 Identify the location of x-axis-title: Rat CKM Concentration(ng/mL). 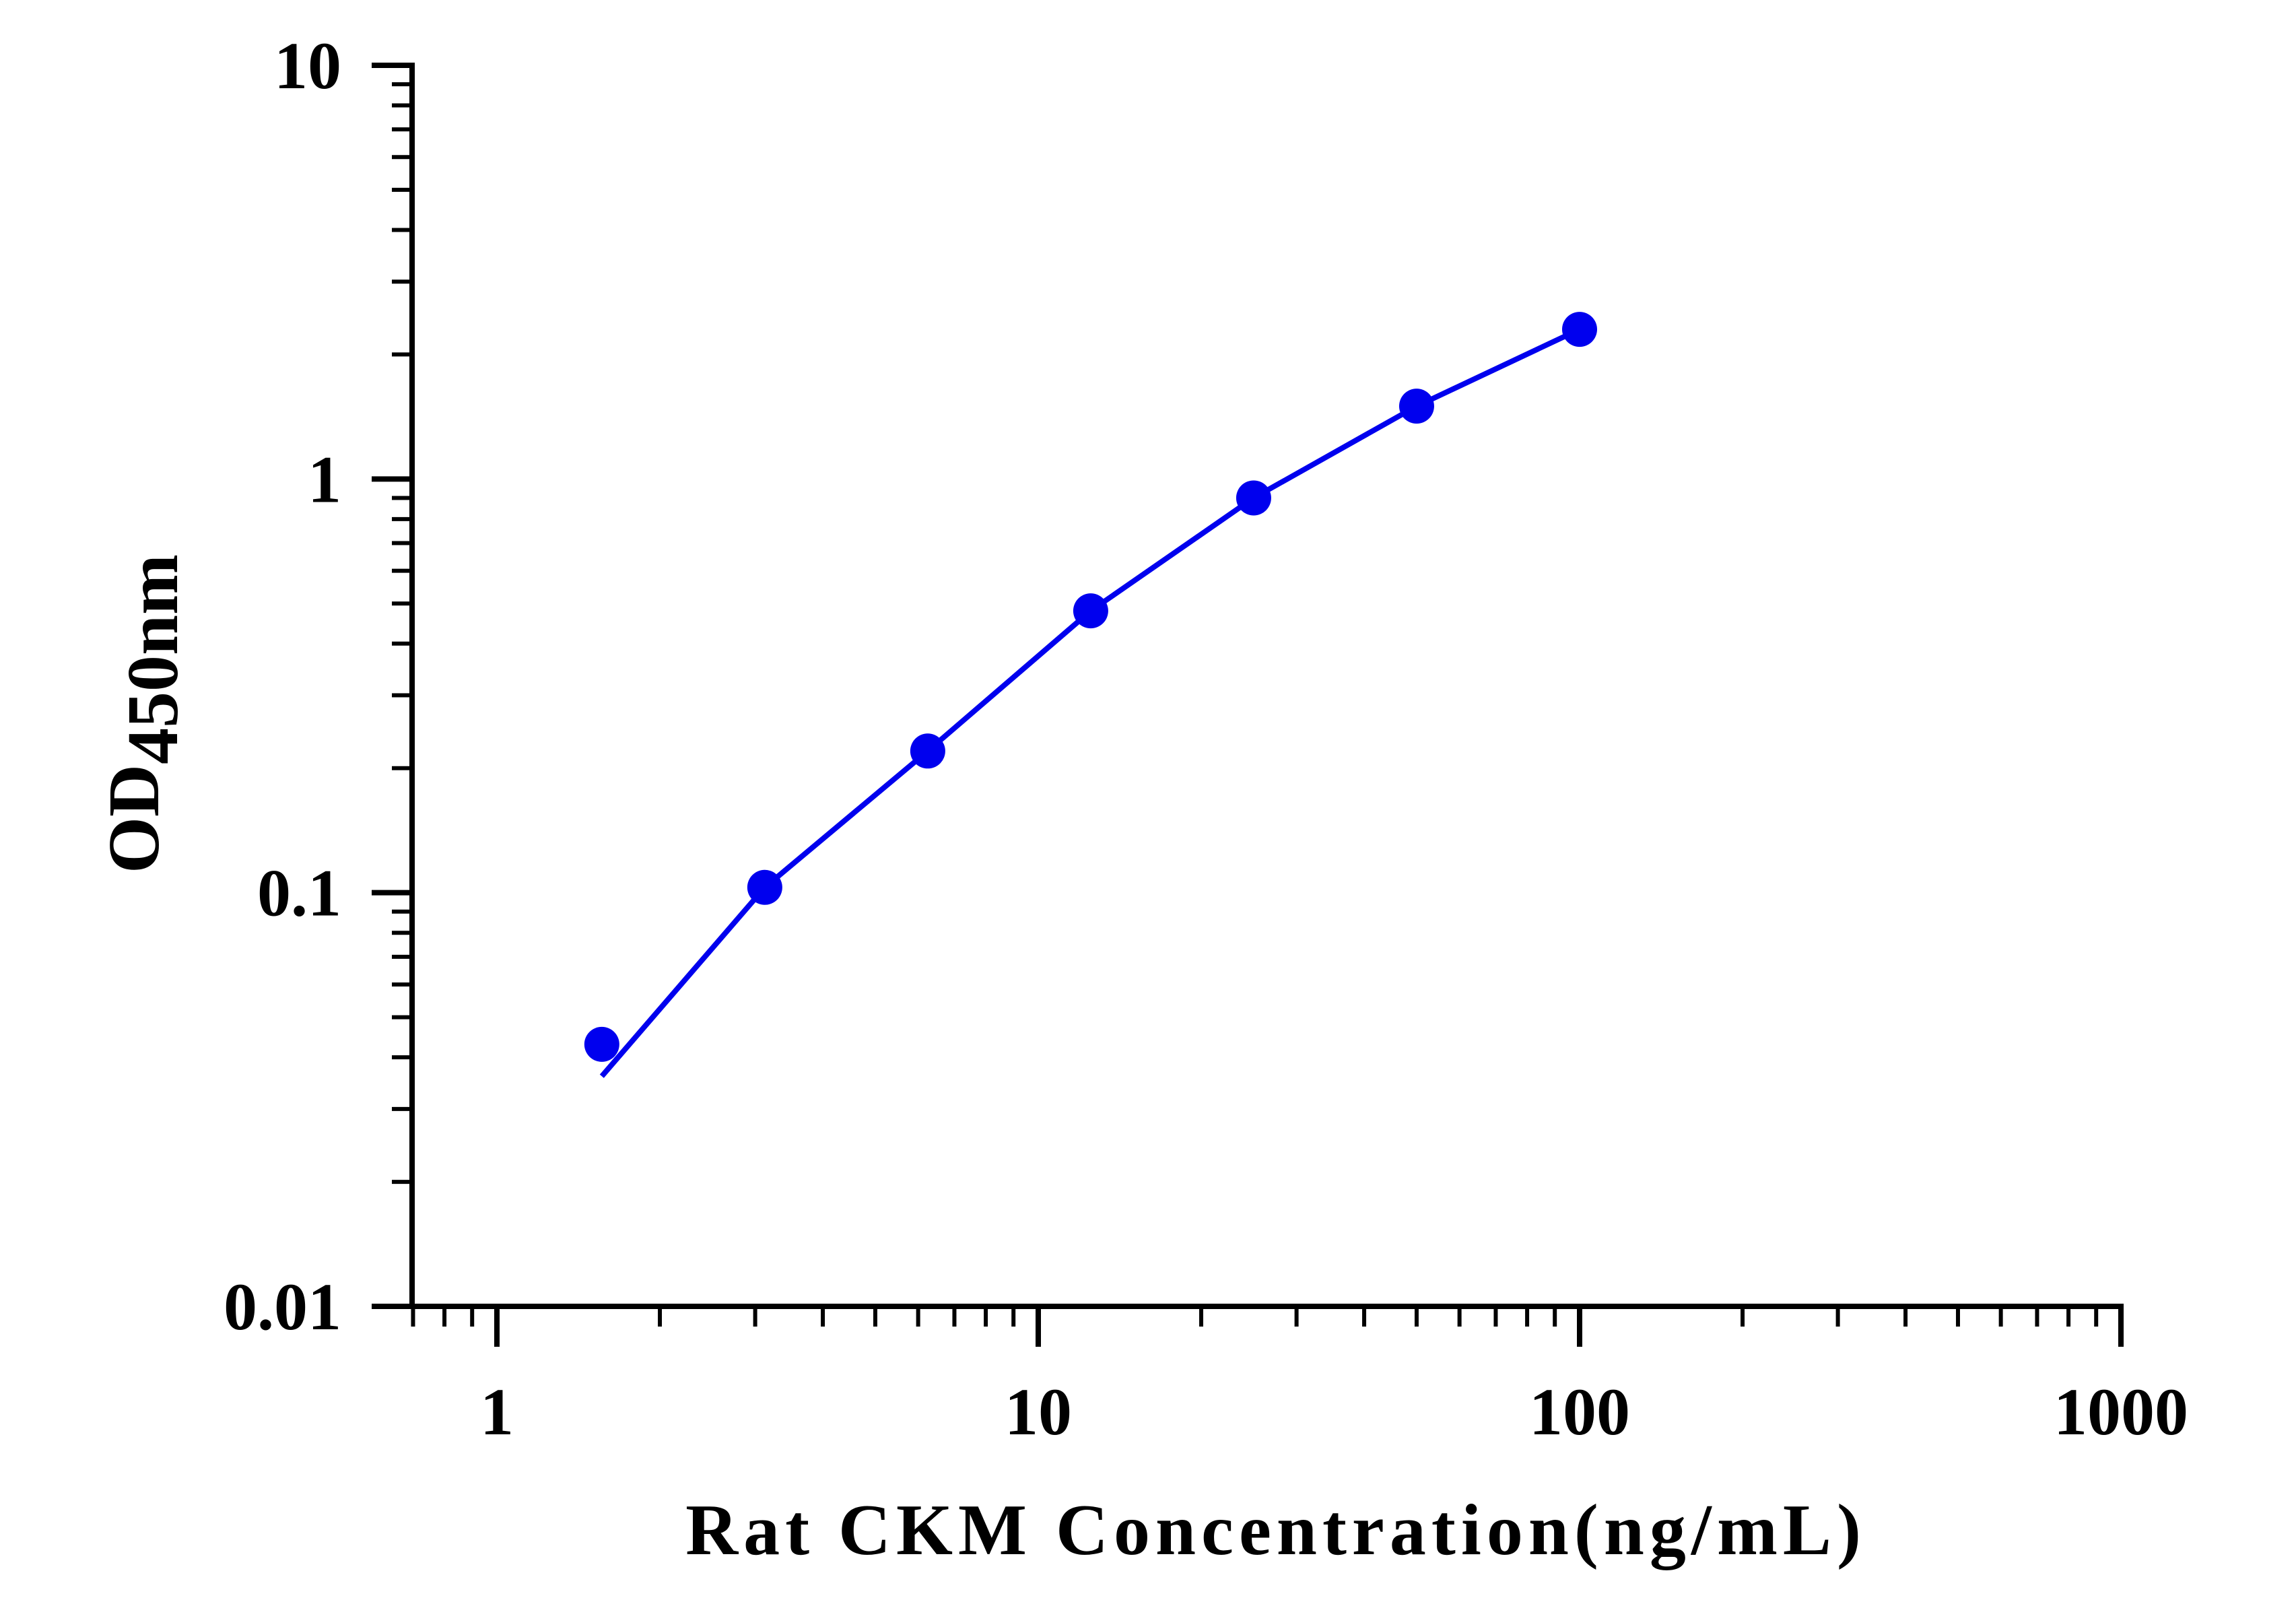
(1275, 1530).